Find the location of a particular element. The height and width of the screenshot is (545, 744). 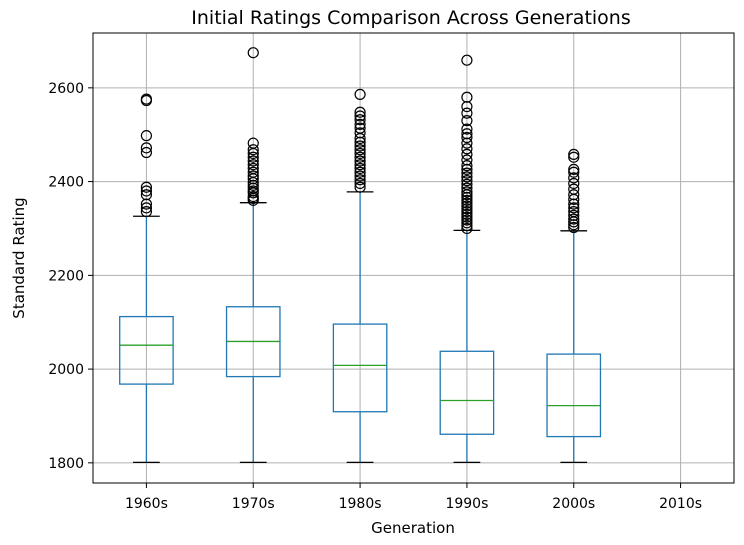

box-2000s is located at coordinates (574, 347).